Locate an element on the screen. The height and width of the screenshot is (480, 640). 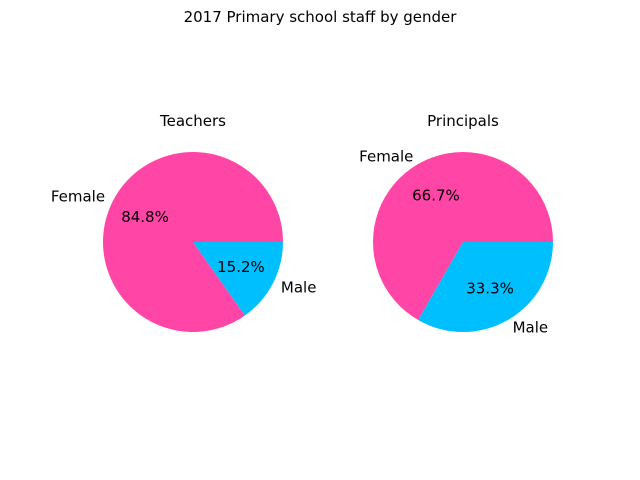
pie-percent-label: 84.8% is located at coordinates (145, 217).